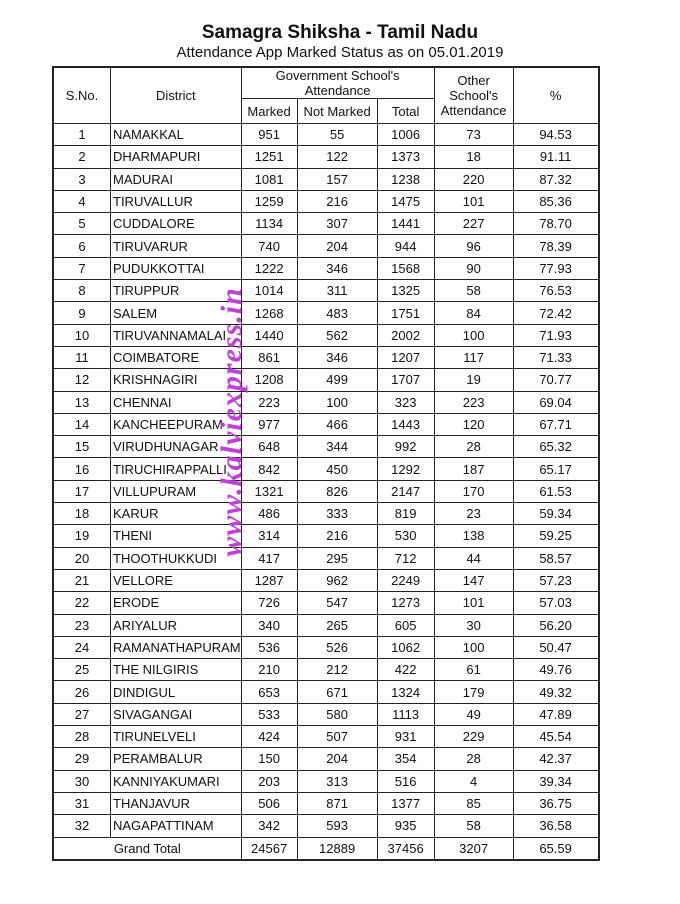  I want to click on cell-sno: 3, so click(81, 179).